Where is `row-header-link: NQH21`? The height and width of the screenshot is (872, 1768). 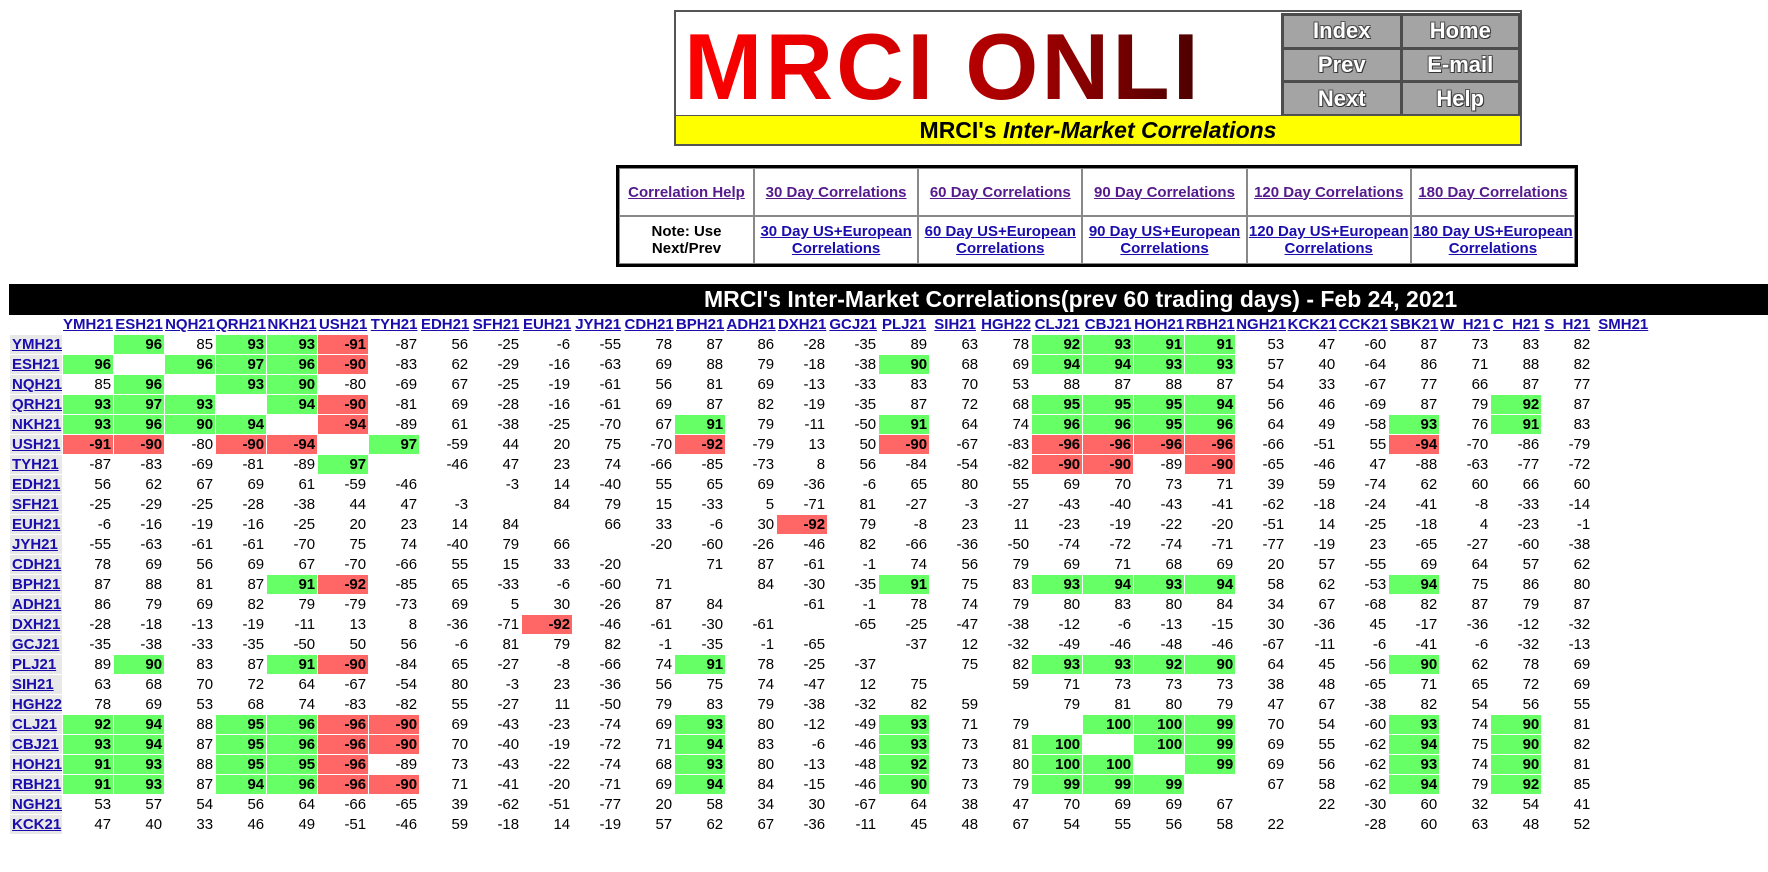 row-header-link: NQH21 is located at coordinates (37, 384).